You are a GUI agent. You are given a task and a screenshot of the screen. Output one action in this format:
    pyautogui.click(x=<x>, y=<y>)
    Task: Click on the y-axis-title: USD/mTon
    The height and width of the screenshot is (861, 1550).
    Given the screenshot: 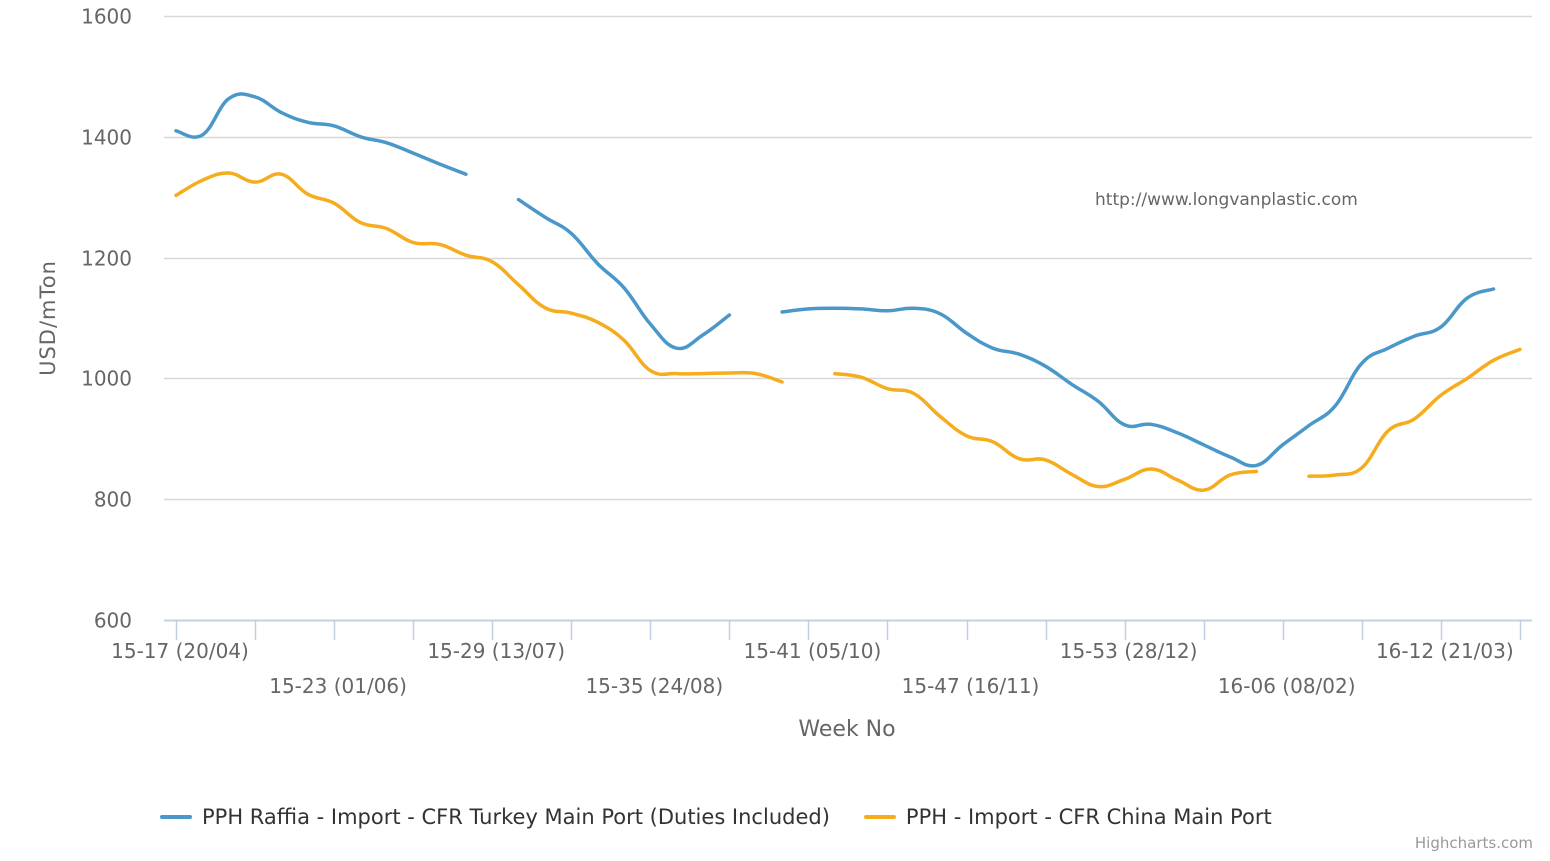 What is the action you would take?
    pyautogui.click(x=48, y=318)
    